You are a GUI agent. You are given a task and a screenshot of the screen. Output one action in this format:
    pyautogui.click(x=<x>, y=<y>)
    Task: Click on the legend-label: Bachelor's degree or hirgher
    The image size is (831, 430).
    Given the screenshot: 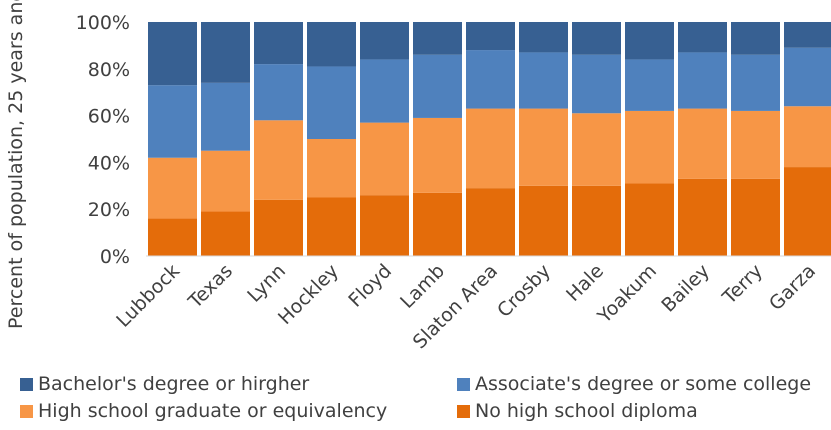 What is the action you would take?
    pyautogui.click(x=174, y=384)
    